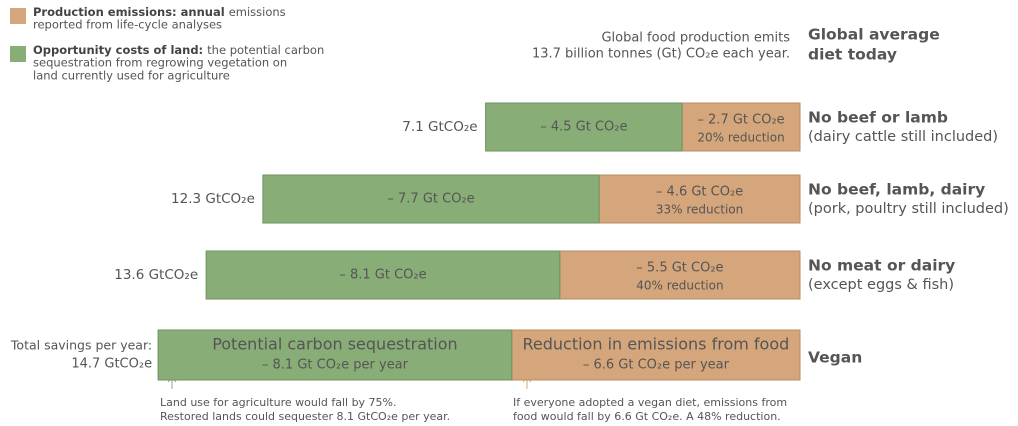 The height and width of the screenshot is (426, 1018). What do you see at coordinates (265, 50) in the screenshot?
I see `legend-desc: the potential carbon` at bounding box center [265, 50].